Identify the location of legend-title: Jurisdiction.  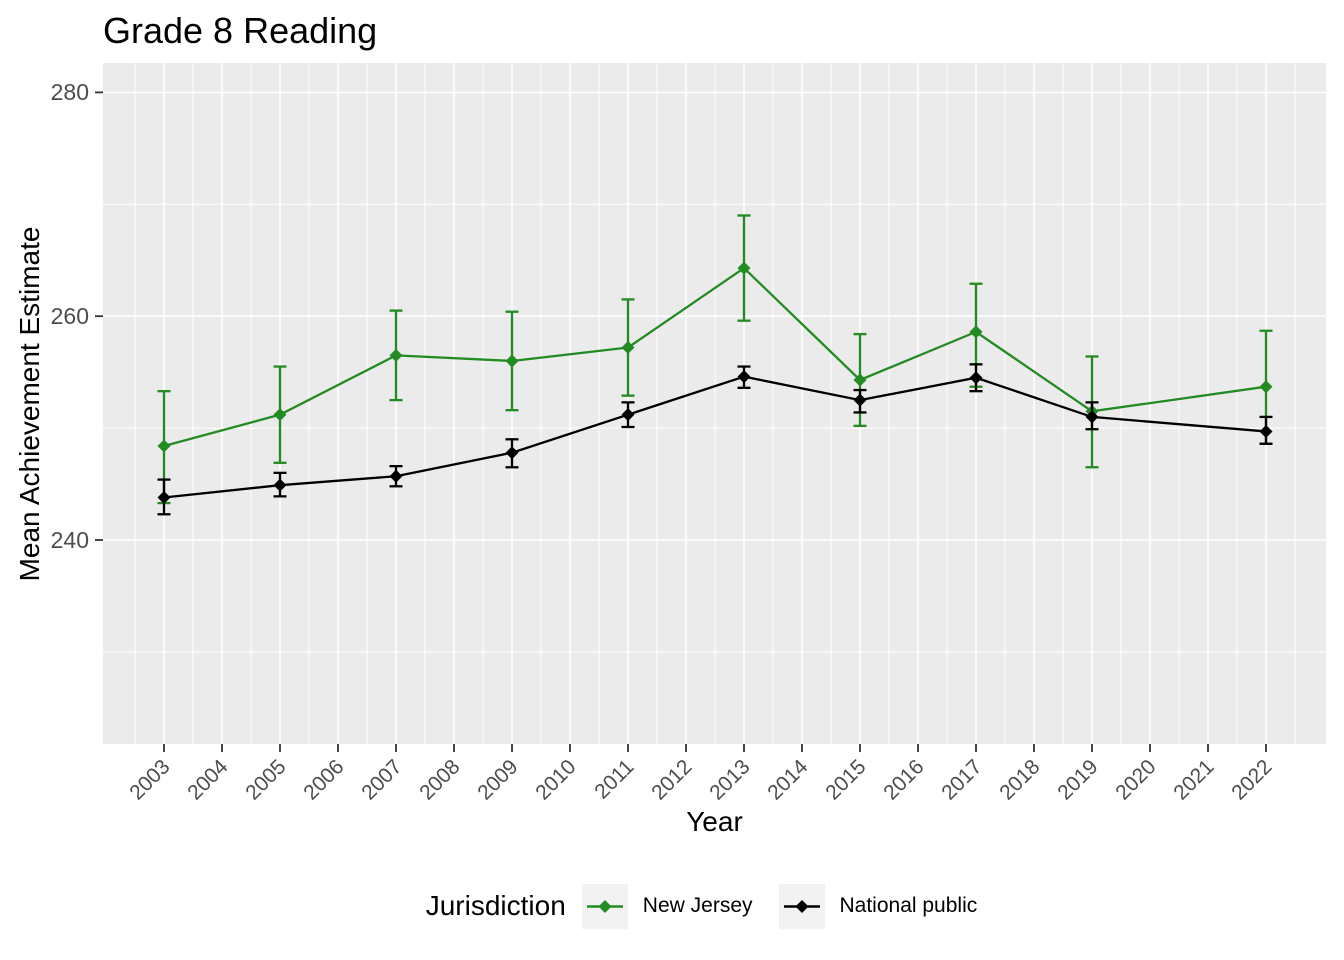
(495, 905).